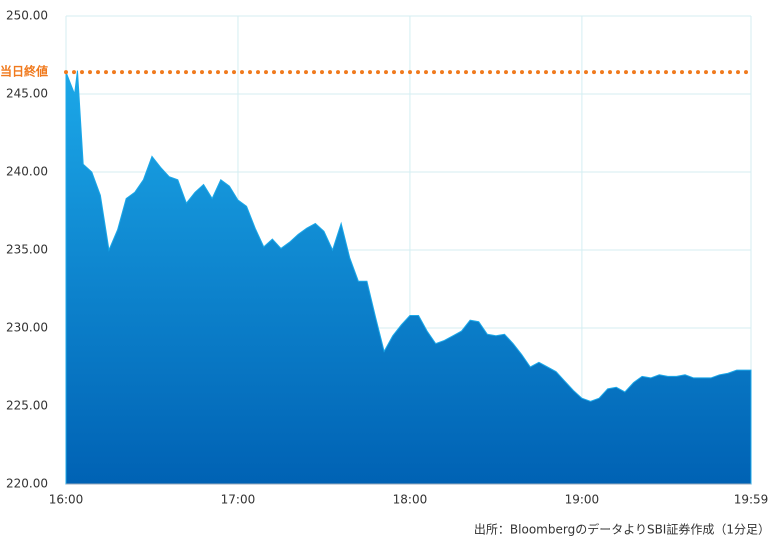  What do you see at coordinates (66, 500) in the screenshot?
I see `x-tick-label: 16:00` at bounding box center [66, 500].